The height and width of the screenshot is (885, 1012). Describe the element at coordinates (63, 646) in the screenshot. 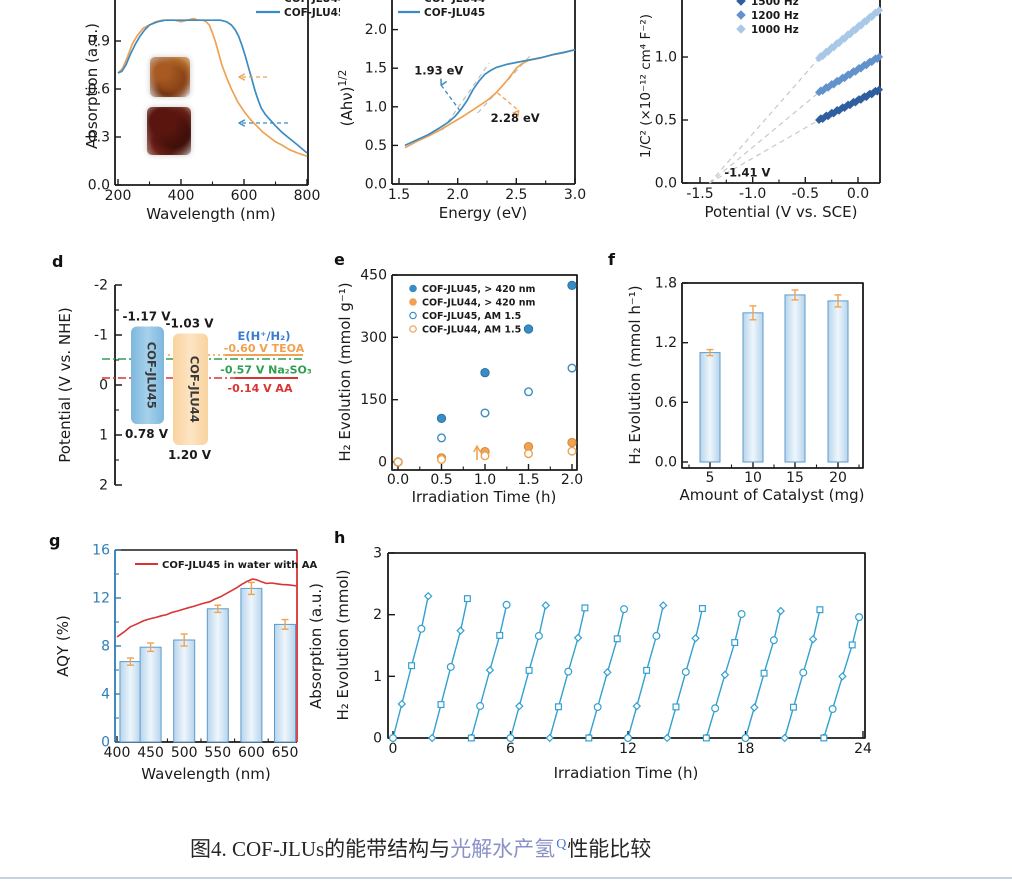

I see `y-axis-left-label: AQY (%)` at that location.